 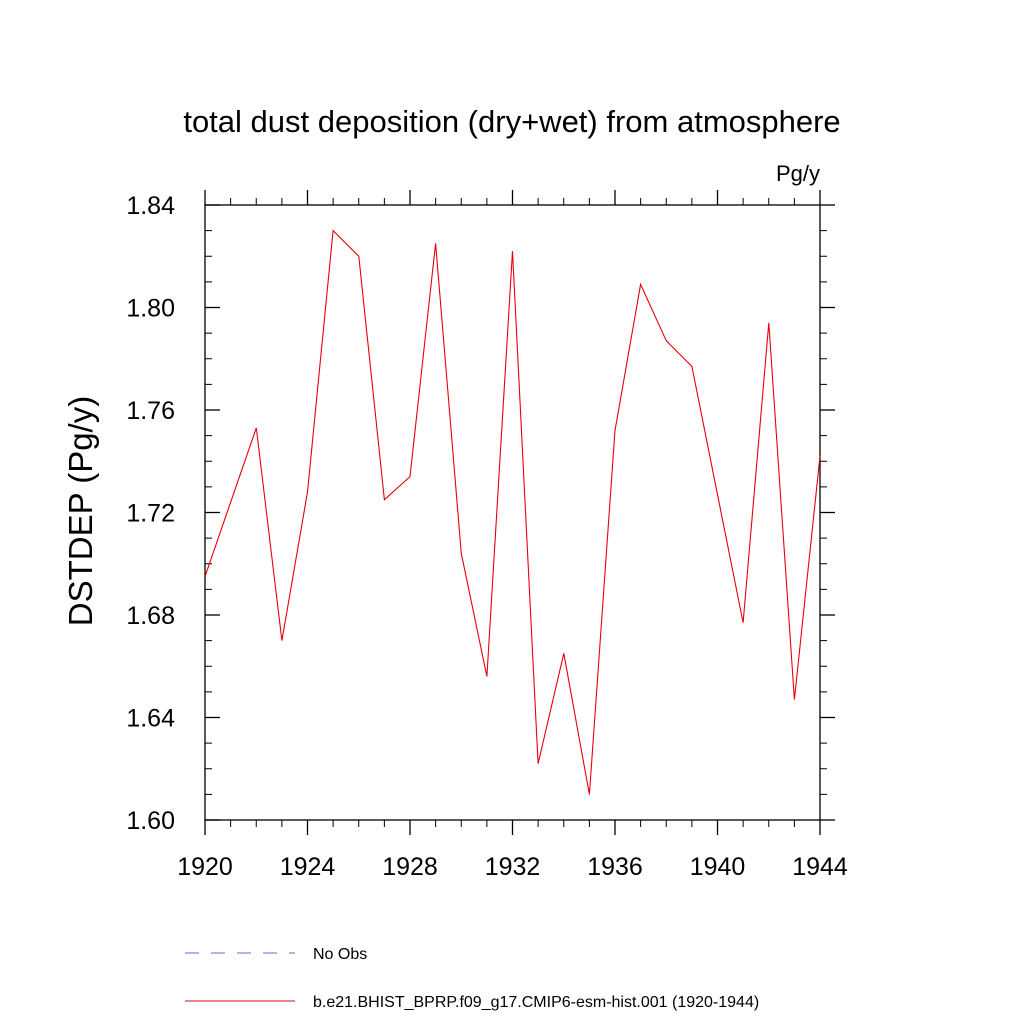 I want to click on x-tick-label: 1940, so click(x=718, y=867).